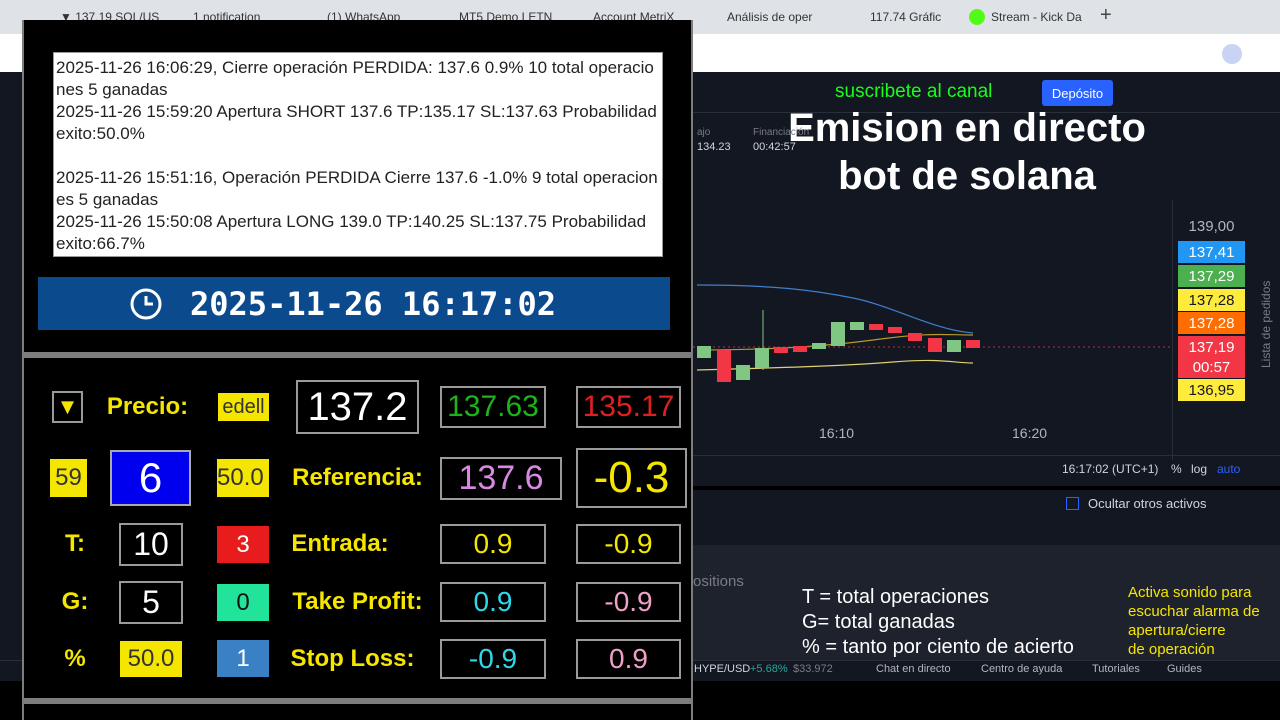 This screenshot has width=1280, height=720. Describe the element at coordinates (628, 407) in the screenshot. I see `stop-loss: 135.17` at that location.